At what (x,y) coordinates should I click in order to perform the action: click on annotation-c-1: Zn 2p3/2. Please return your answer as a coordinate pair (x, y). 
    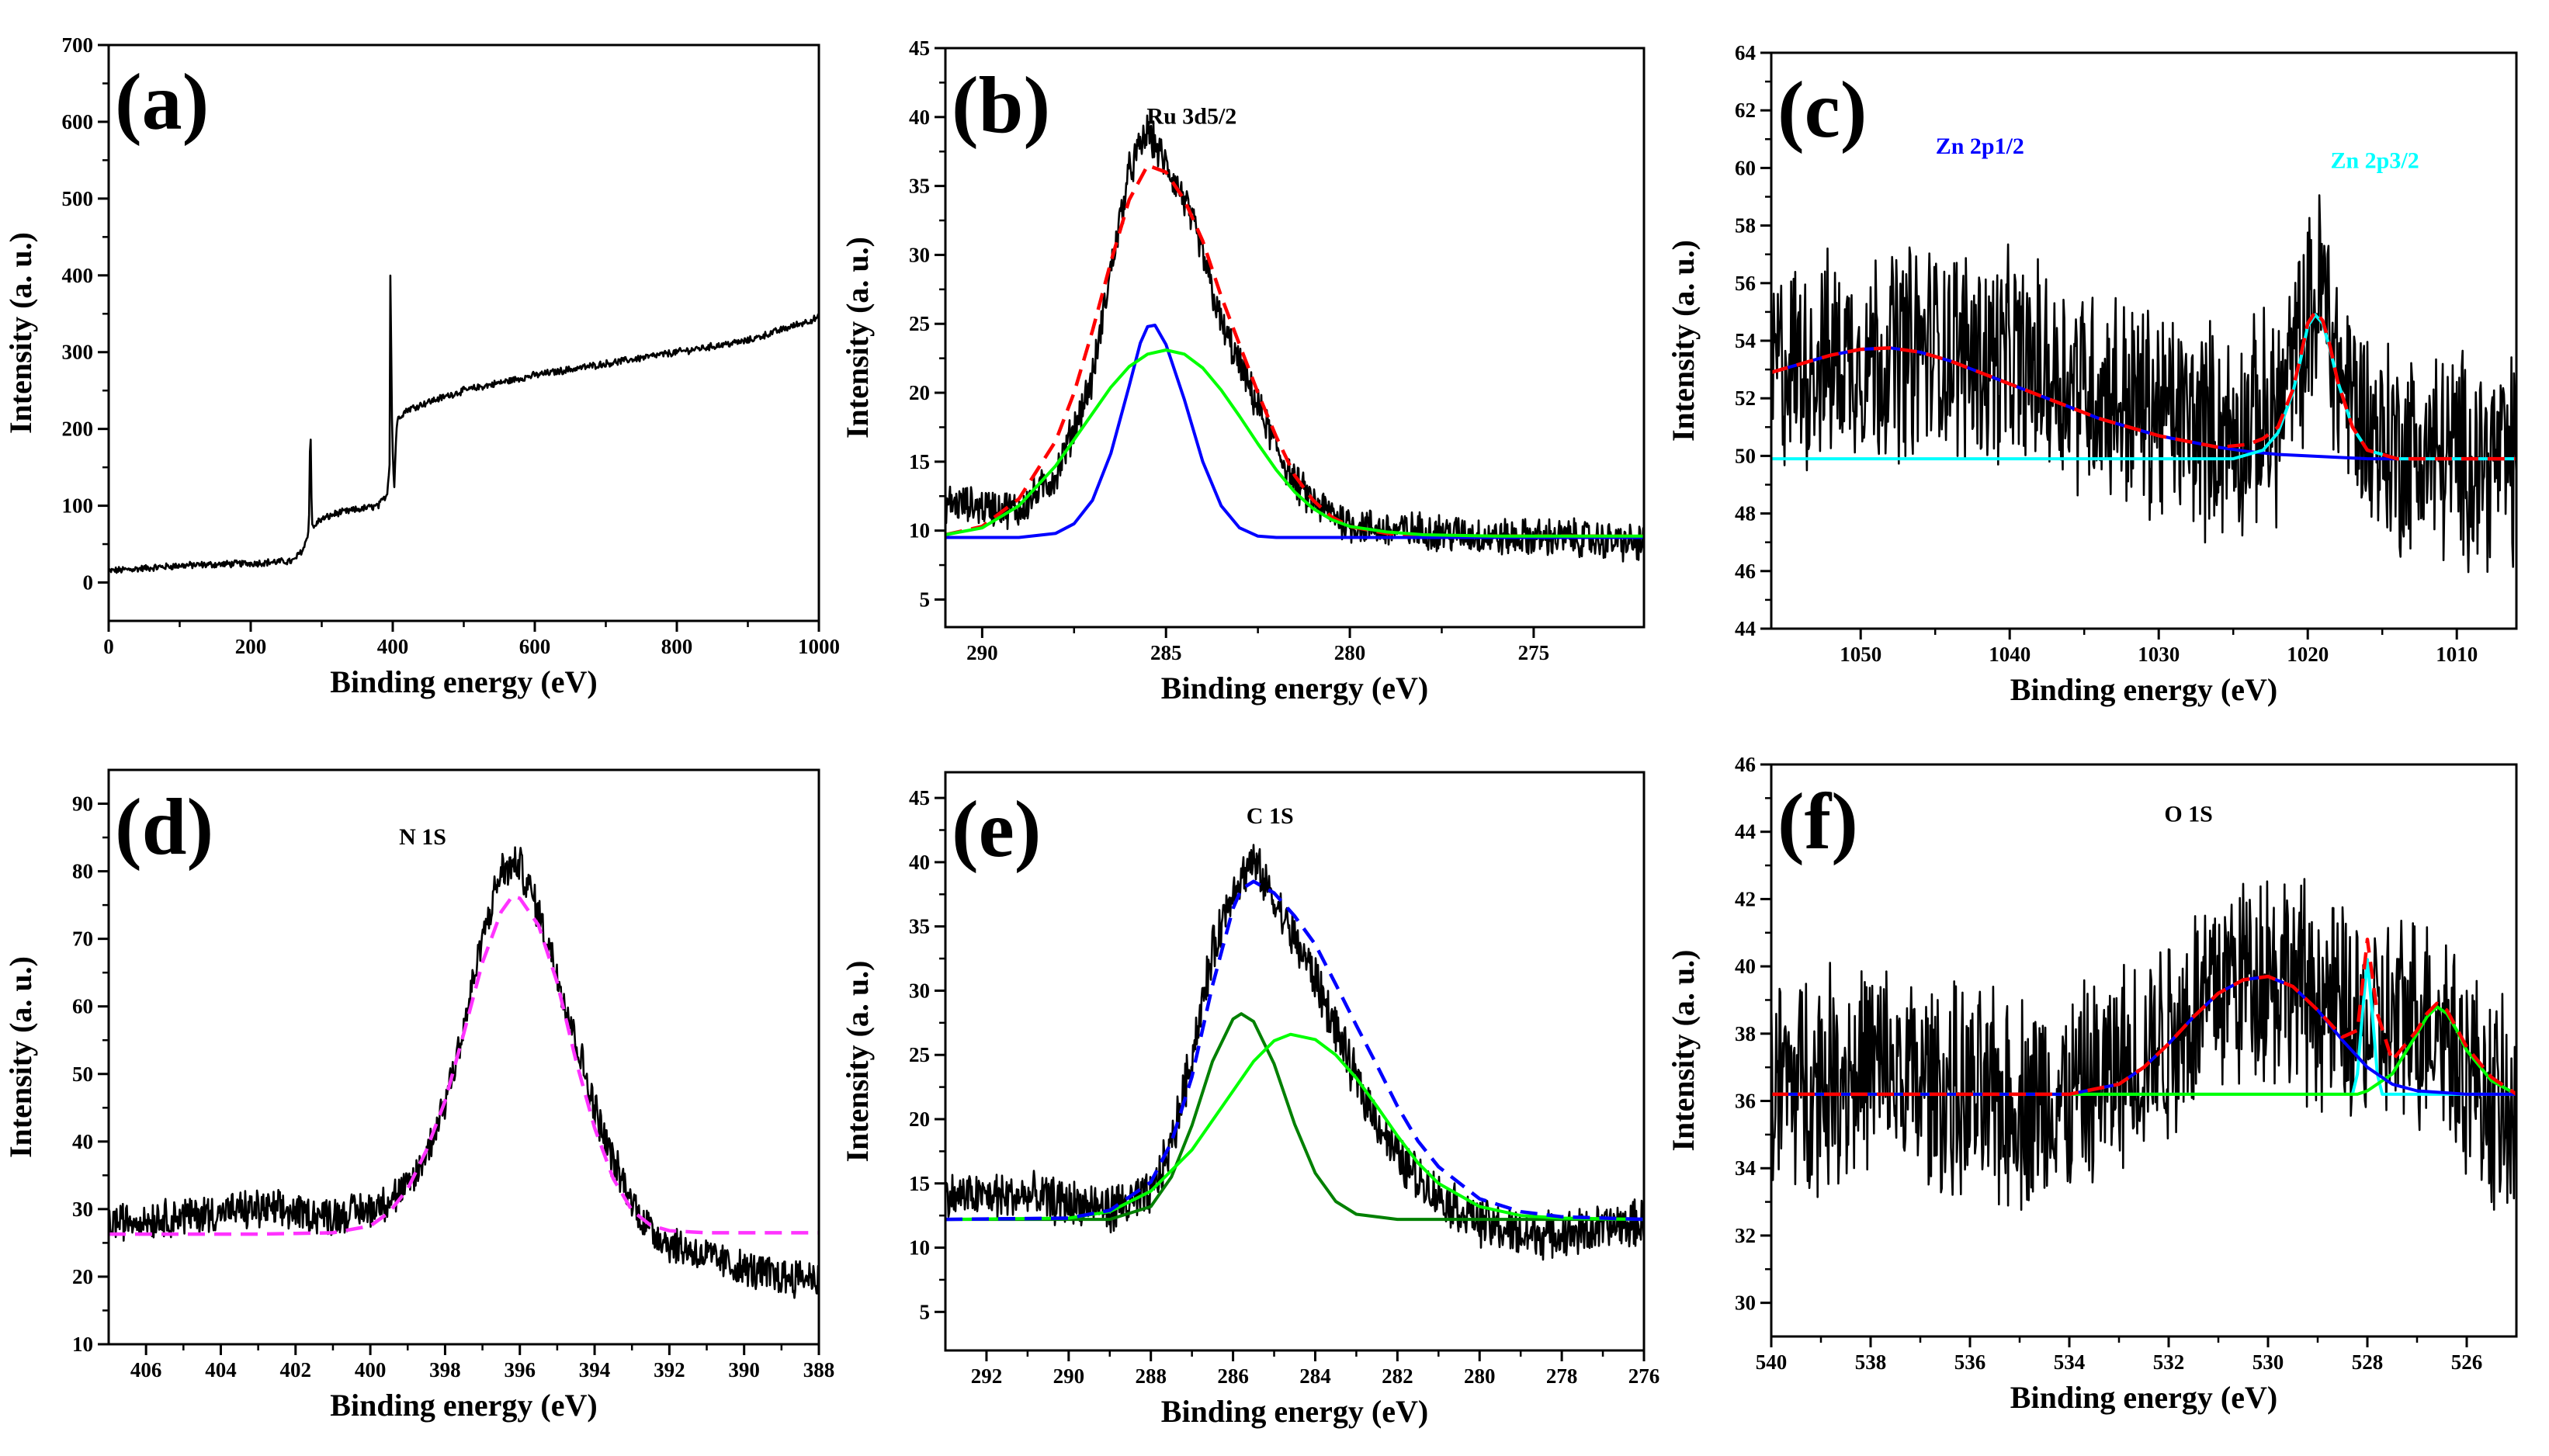
    Looking at the image, I should click on (2374, 160).